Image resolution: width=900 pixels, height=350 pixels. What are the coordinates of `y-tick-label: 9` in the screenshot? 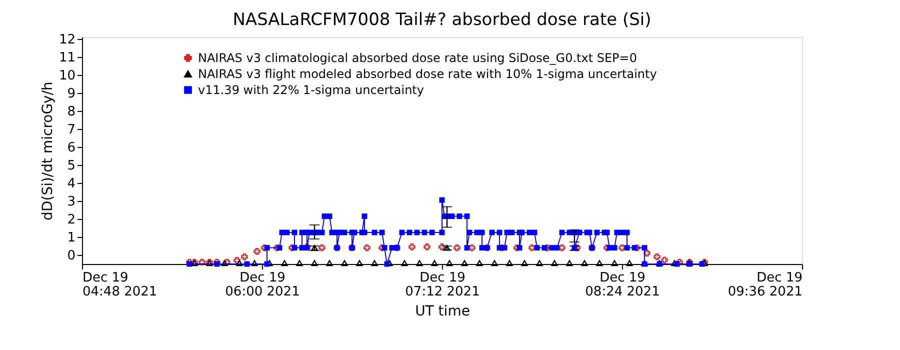 It's located at (71, 94).